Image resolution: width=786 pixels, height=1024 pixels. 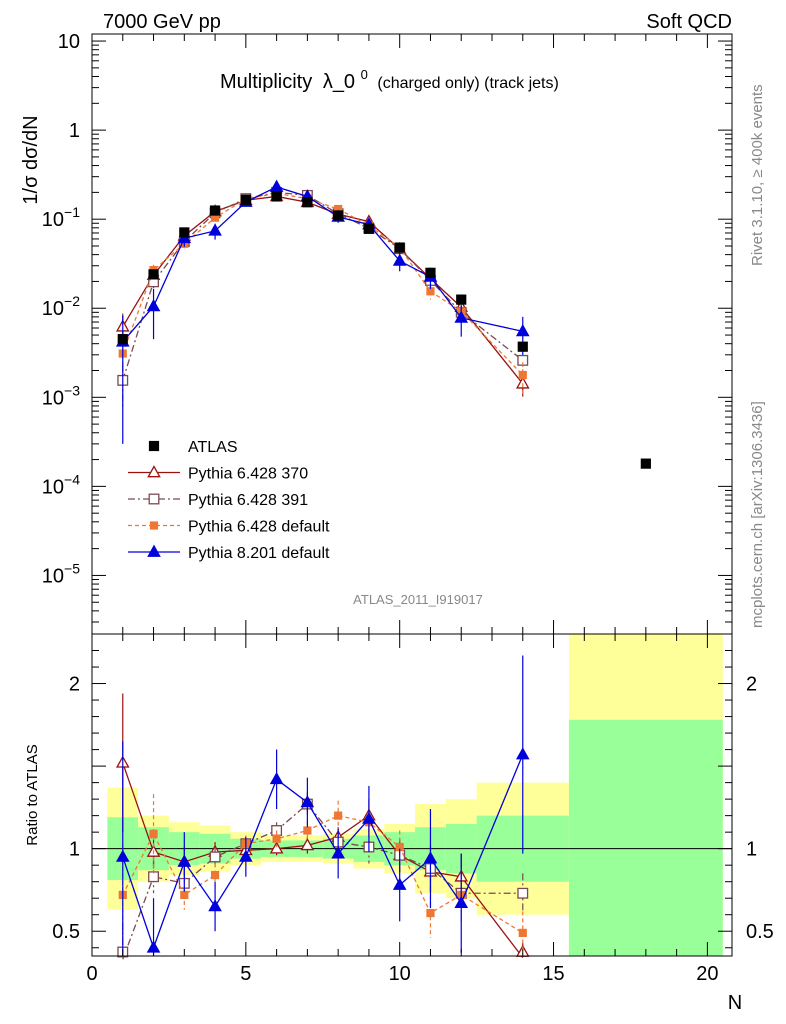 I want to click on title-superscript: 0, so click(x=364, y=74).